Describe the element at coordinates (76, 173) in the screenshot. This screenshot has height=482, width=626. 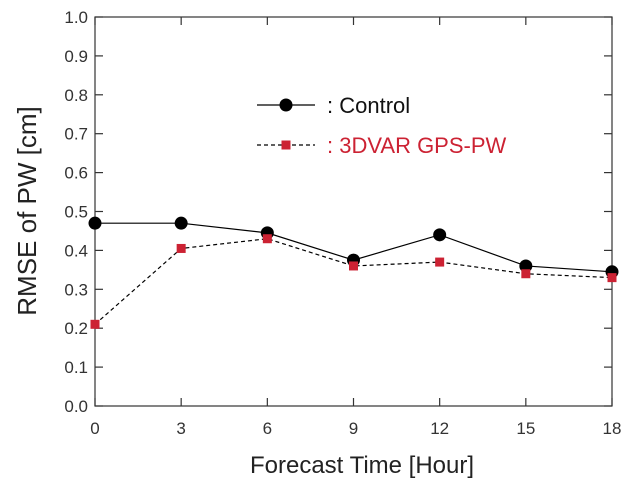
I see `y-tick-label: 0.6` at that location.